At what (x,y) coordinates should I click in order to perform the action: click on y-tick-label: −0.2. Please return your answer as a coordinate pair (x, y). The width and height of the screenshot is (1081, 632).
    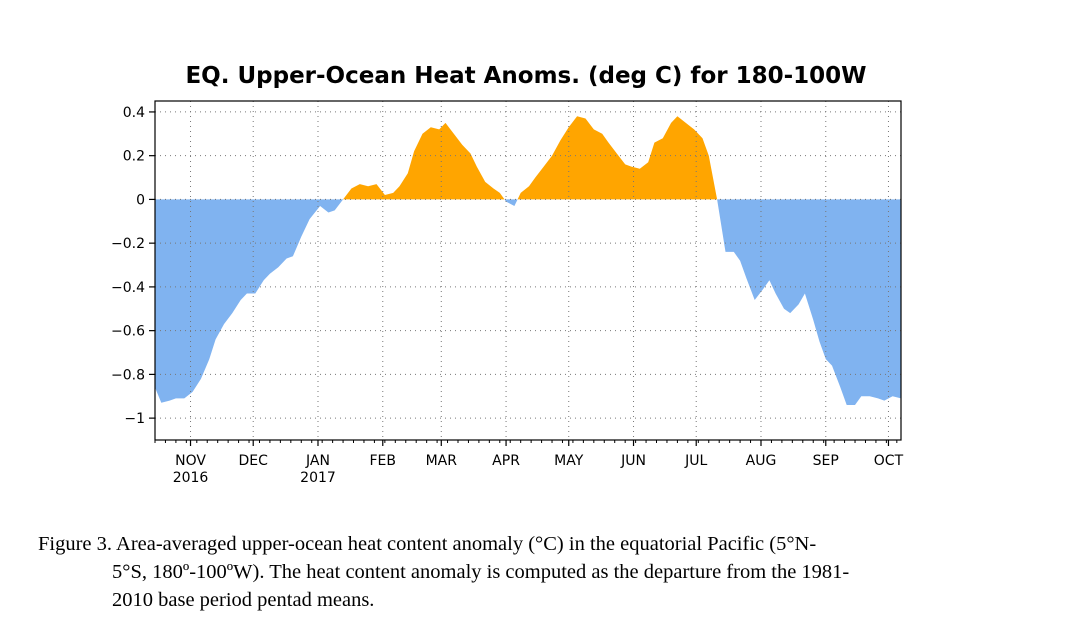
    Looking at the image, I should click on (128, 244).